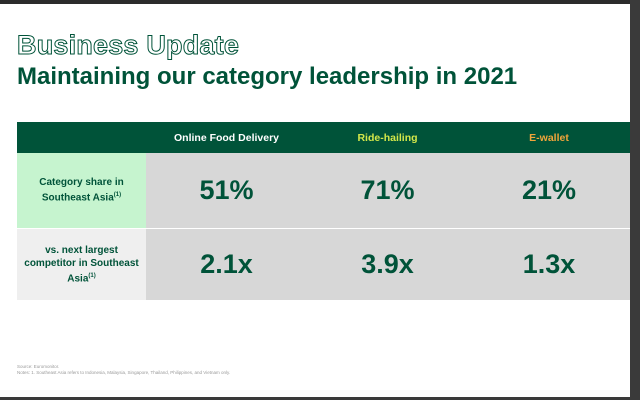 The width and height of the screenshot is (640, 400). Describe the element at coordinates (549, 190) in the screenshot. I see `value-wallet-share: 21%` at that location.